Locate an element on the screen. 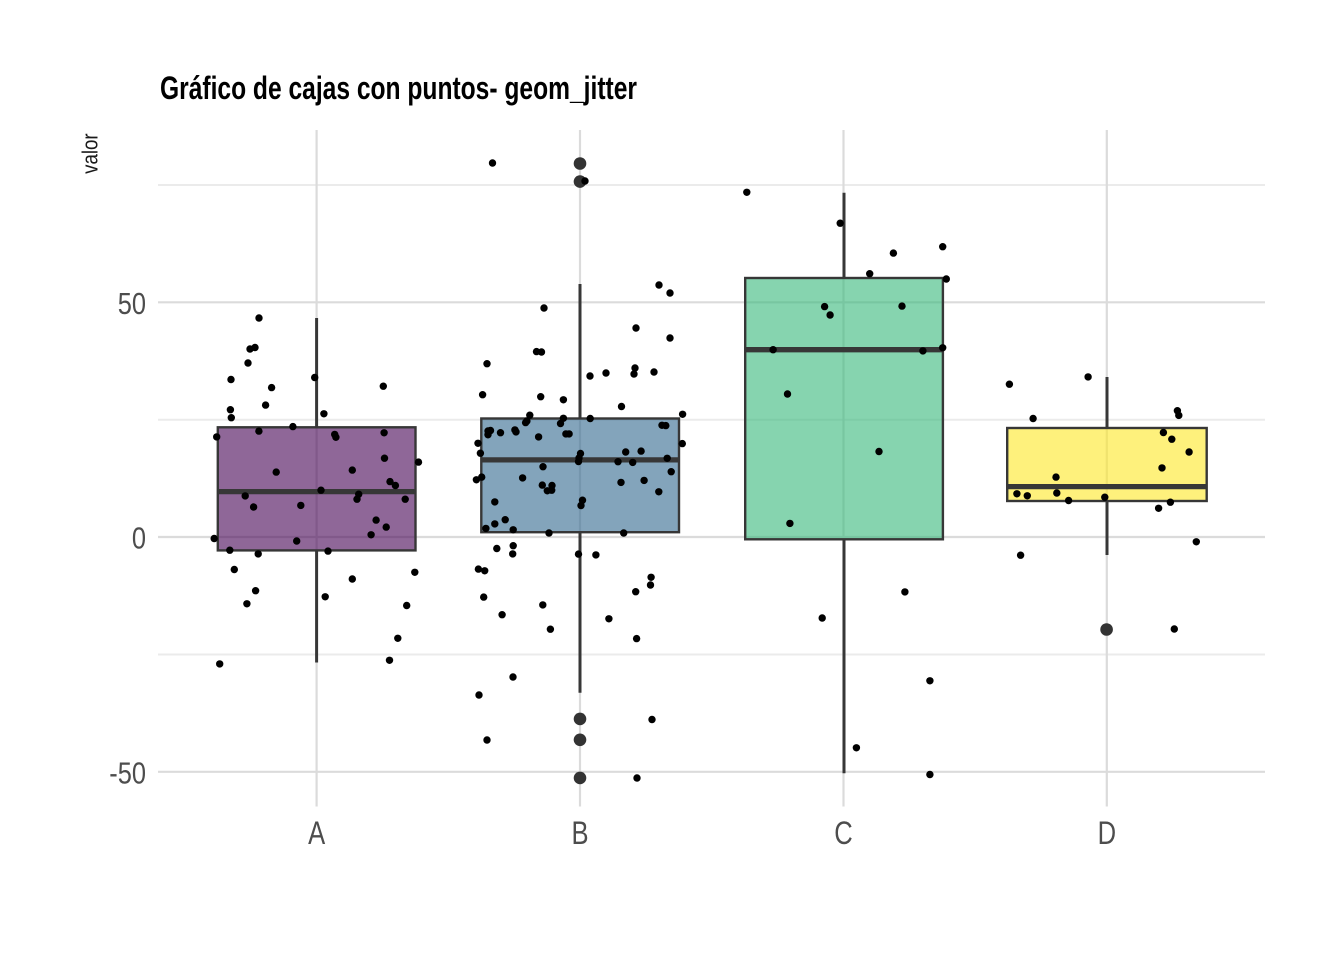 The height and width of the screenshot is (965, 1344). svg-text: 50 is located at coordinates (132, 304).